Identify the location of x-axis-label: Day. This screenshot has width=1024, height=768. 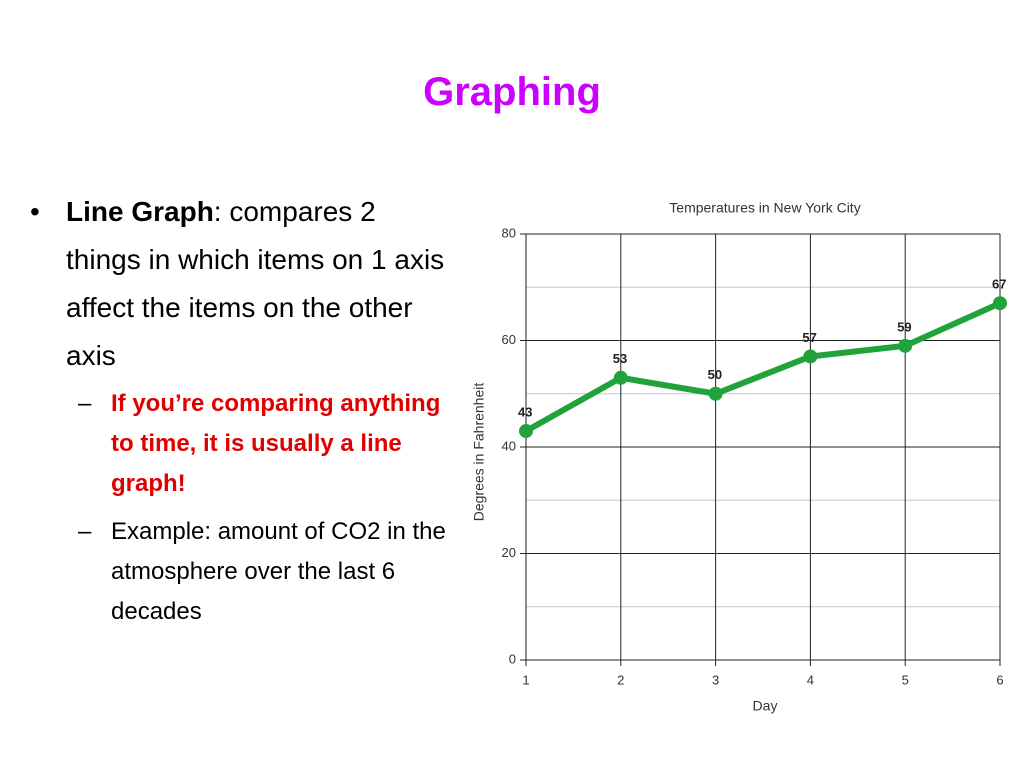
(765, 706).